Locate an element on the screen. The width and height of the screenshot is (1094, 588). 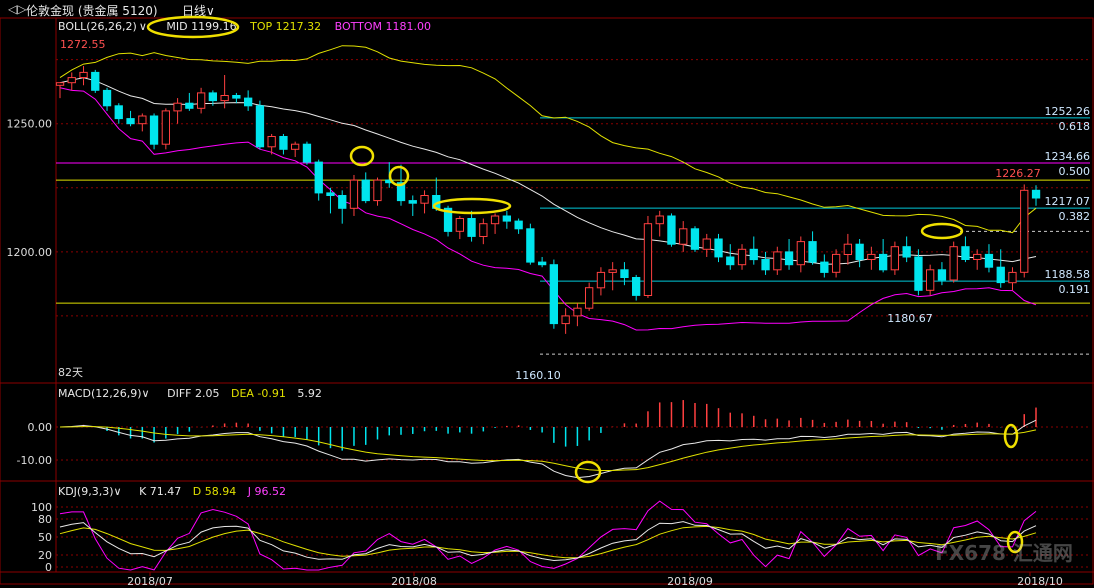
back-arrow-icon: ◁▷ is located at coordinates (17, 9).